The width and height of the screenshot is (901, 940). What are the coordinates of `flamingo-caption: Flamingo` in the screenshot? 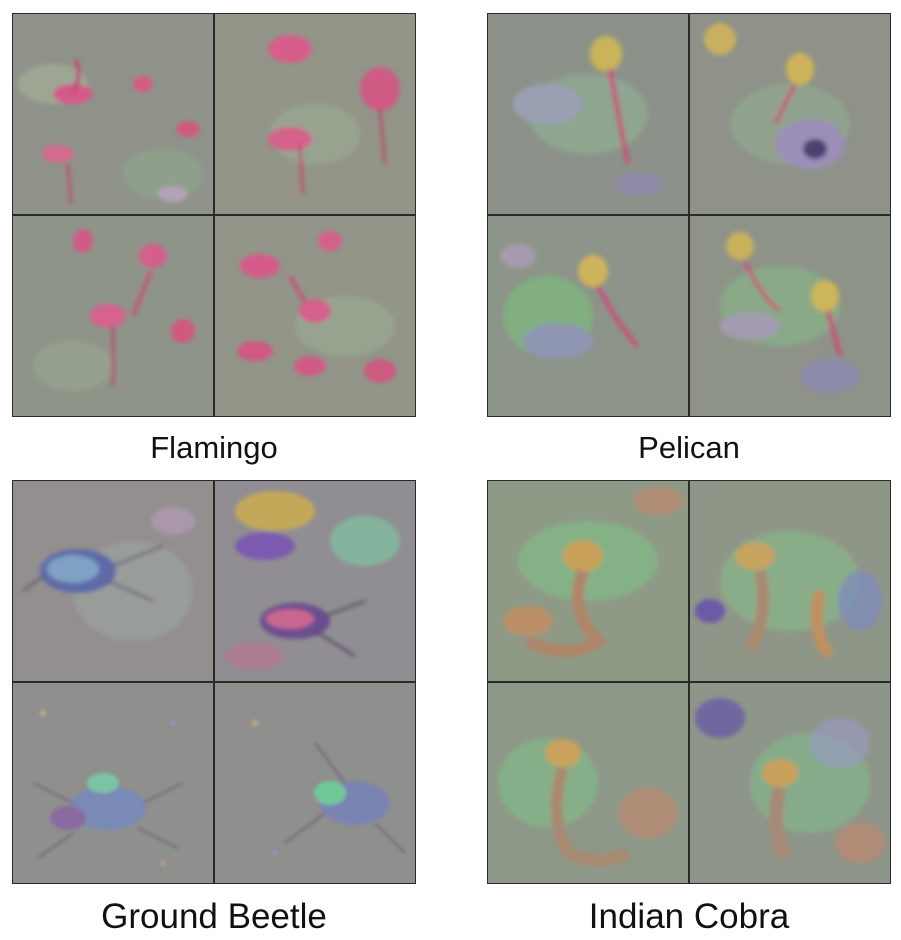 It's located at (214, 448).